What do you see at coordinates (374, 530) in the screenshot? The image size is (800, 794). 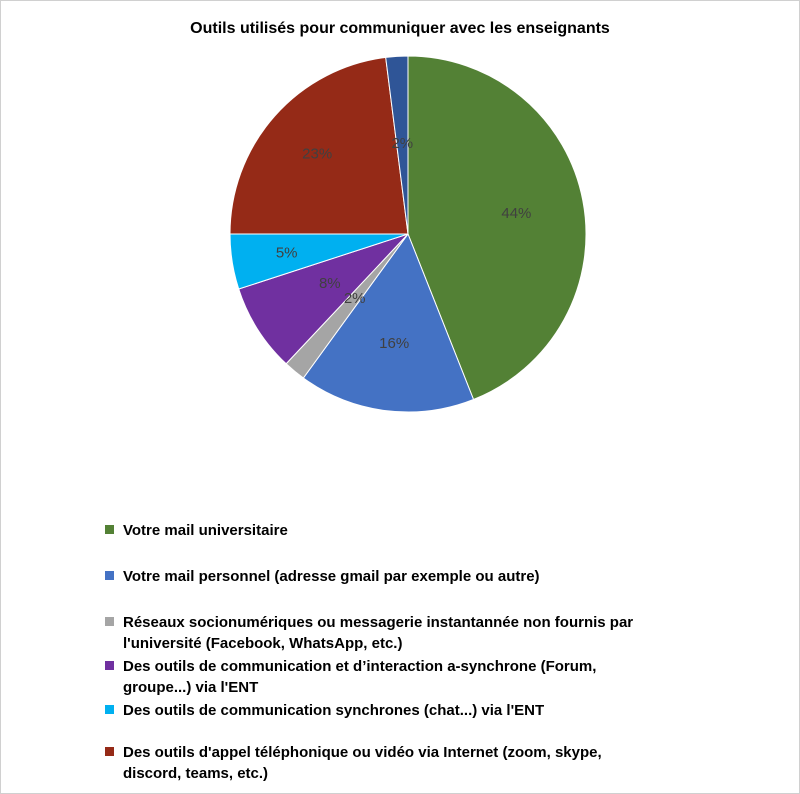 I see `legend-item: Votre mail universitaire` at bounding box center [374, 530].